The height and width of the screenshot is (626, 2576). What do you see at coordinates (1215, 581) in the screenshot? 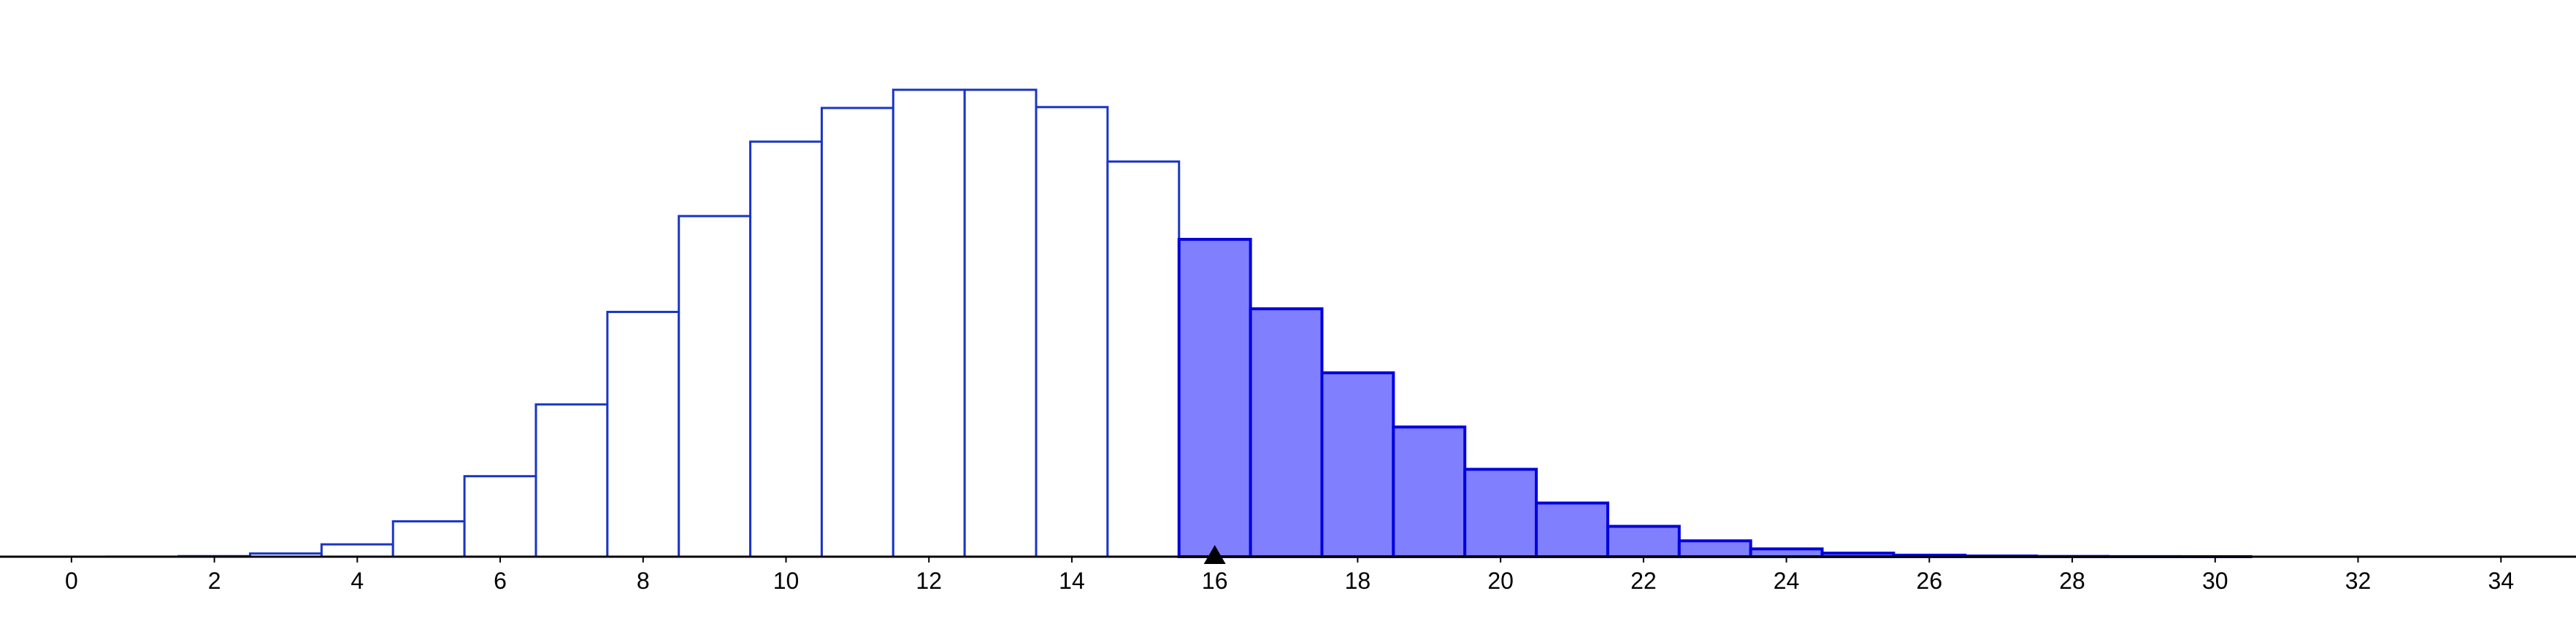
I see `x-tick-label: 16` at bounding box center [1215, 581].